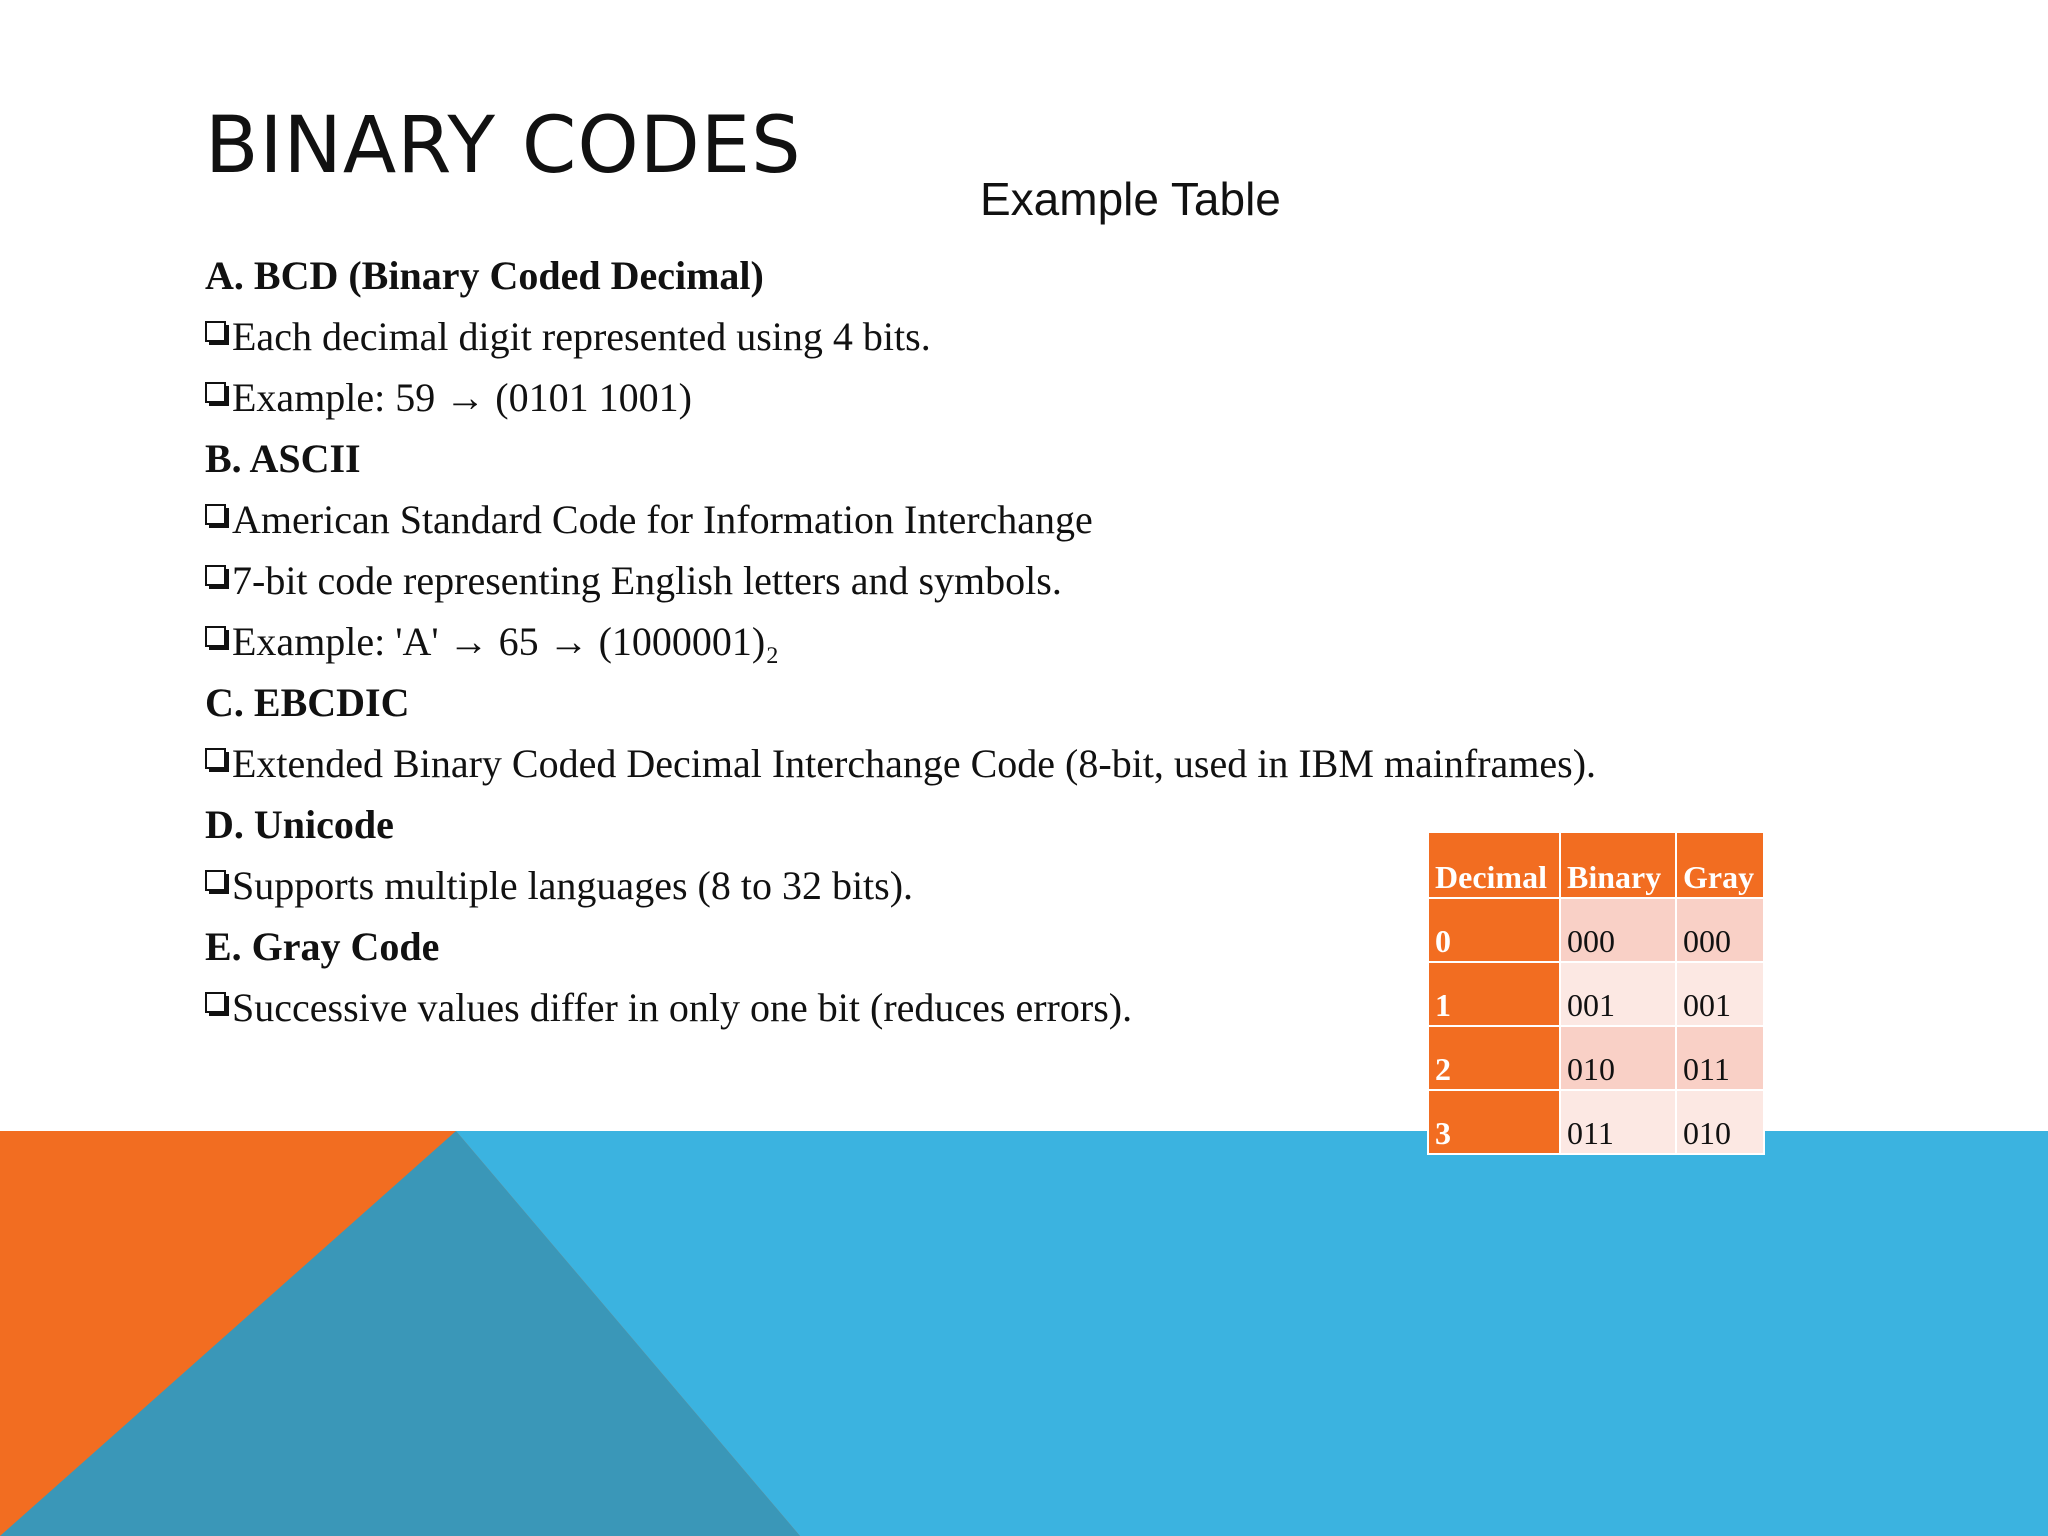 This screenshot has width=2048, height=1536. Describe the element at coordinates (1720, 865) in the screenshot. I see `column-header-gray: Gray` at that location.